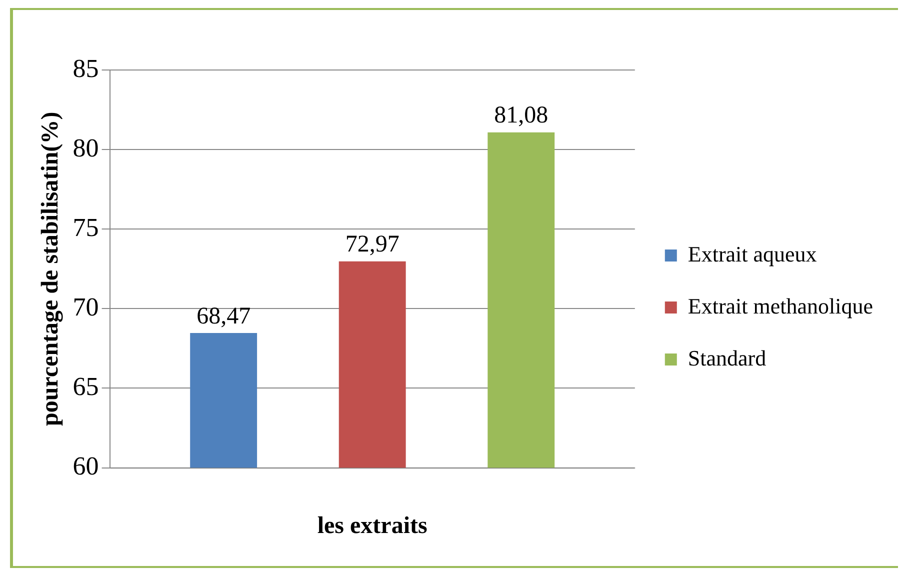  What do you see at coordinates (372, 525) in the screenshot?
I see `x-axis-title: les extraits` at bounding box center [372, 525].